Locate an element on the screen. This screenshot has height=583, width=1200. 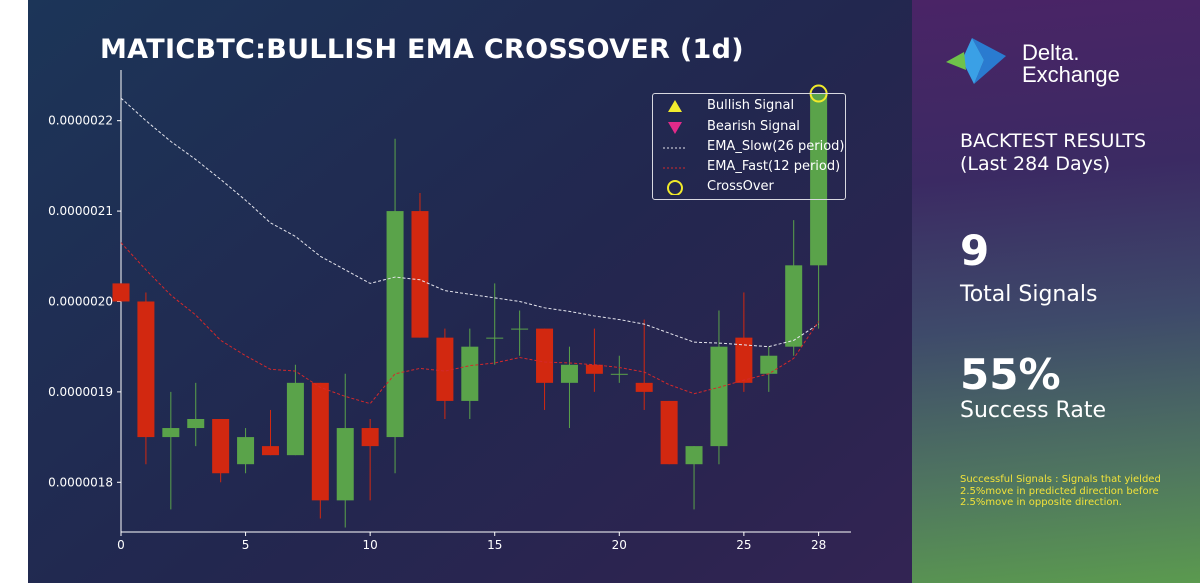
circle-icon is located at coordinates (675, 187).